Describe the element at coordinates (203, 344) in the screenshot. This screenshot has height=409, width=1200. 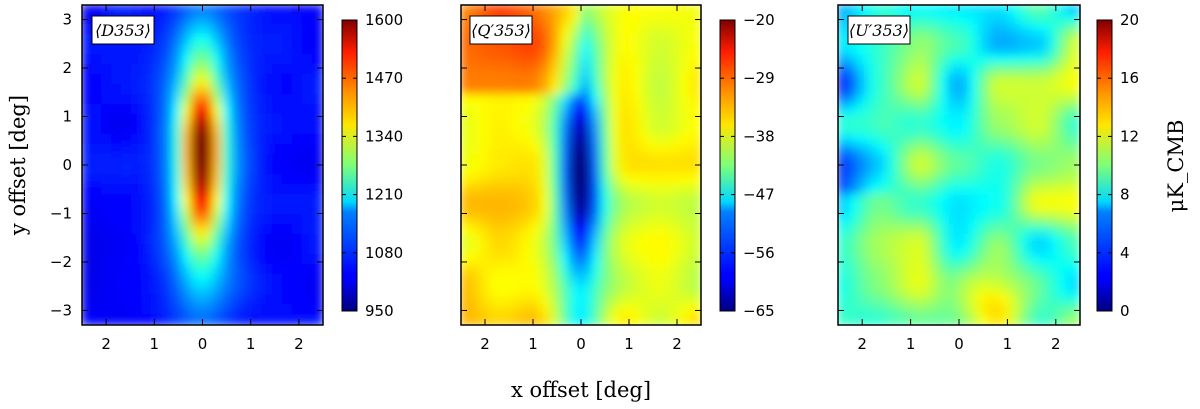
I see `x-tick-label: 0` at that location.